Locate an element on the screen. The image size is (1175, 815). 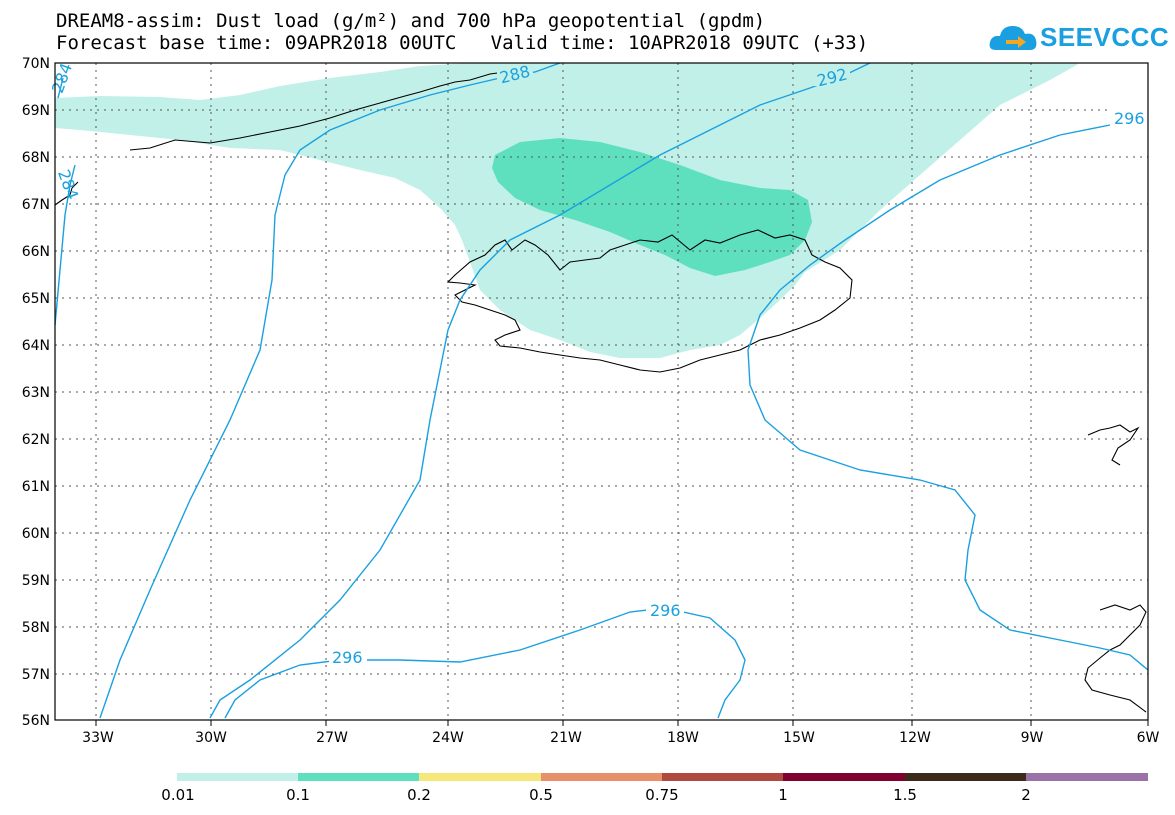
iceland-coast is located at coordinates (649, 301).